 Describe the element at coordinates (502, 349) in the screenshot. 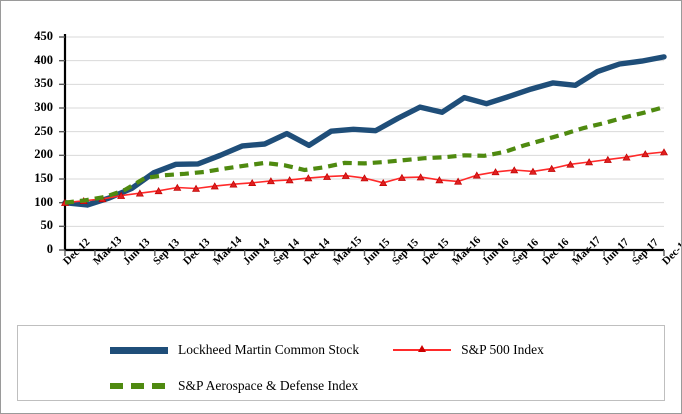

I see `legend-label-sp-500-index: S&P 500 Index` at that location.